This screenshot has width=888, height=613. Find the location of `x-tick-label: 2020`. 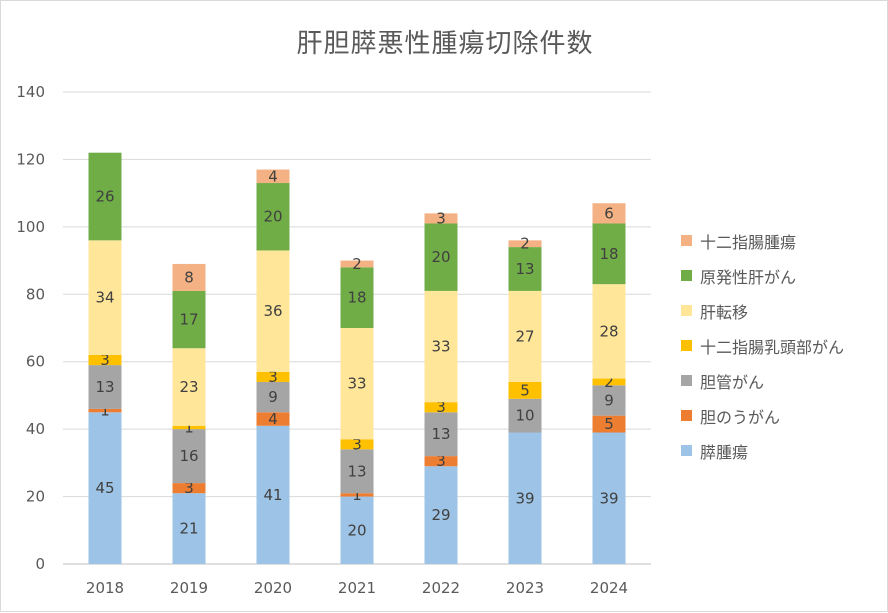

x-tick-label: 2020 is located at coordinates (273, 588).